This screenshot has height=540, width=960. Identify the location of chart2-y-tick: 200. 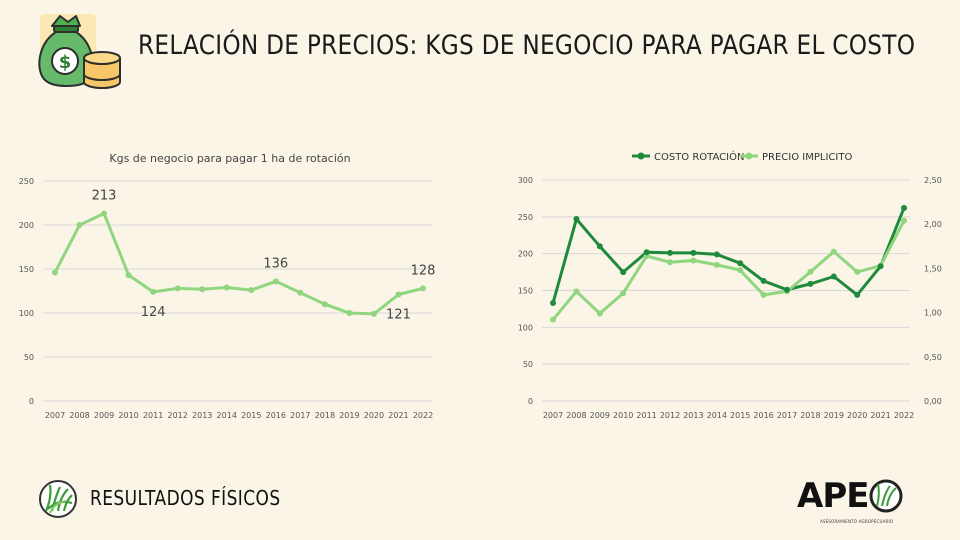
(525, 254).